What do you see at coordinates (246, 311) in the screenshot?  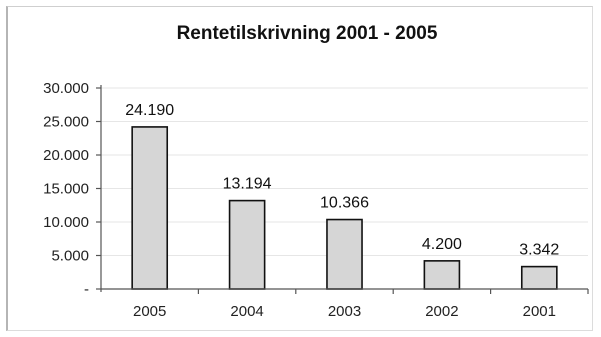 I see `x-tick-label: 2004` at bounding box center [246, 311].